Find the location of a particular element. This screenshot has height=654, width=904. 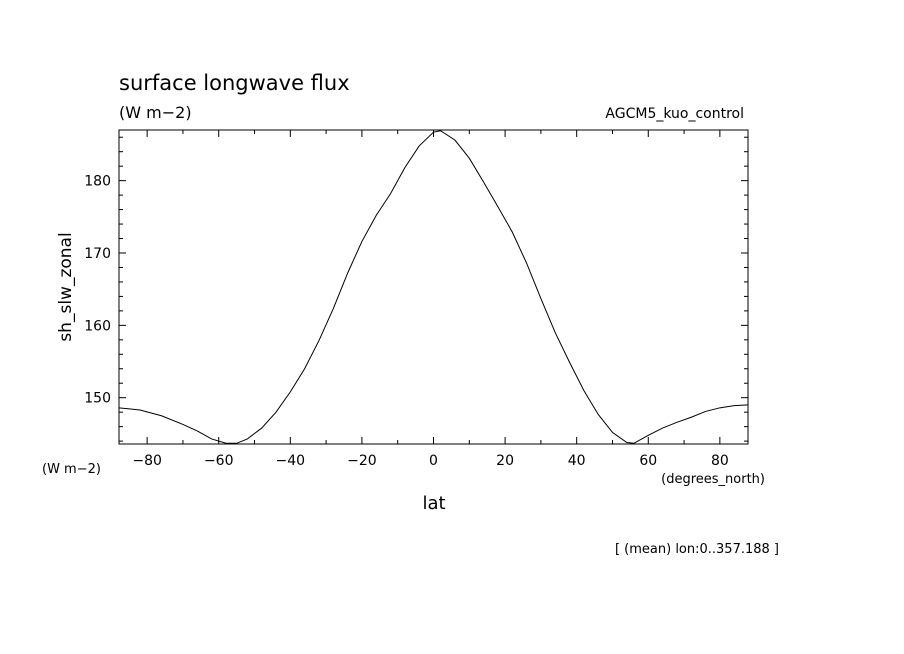

x-tick-label: 40 is located at coordinates (577, 461).